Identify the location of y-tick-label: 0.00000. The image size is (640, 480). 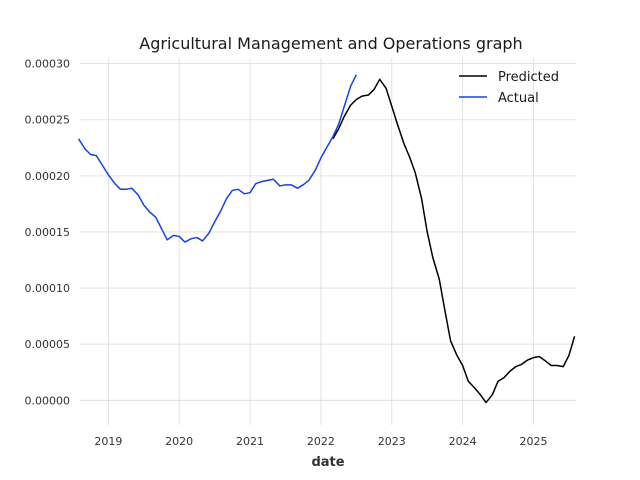
(48, 400).